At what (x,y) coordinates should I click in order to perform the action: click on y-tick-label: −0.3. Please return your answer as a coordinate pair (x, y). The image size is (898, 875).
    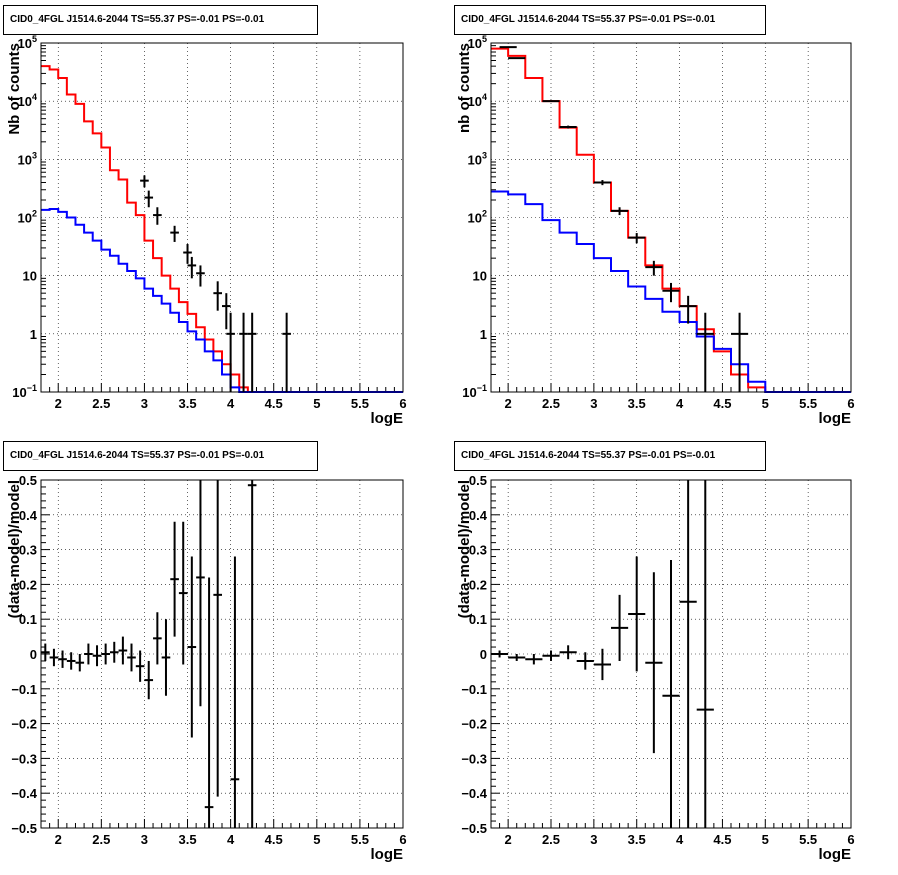
    Looking at the image, I should click on (24, 758).